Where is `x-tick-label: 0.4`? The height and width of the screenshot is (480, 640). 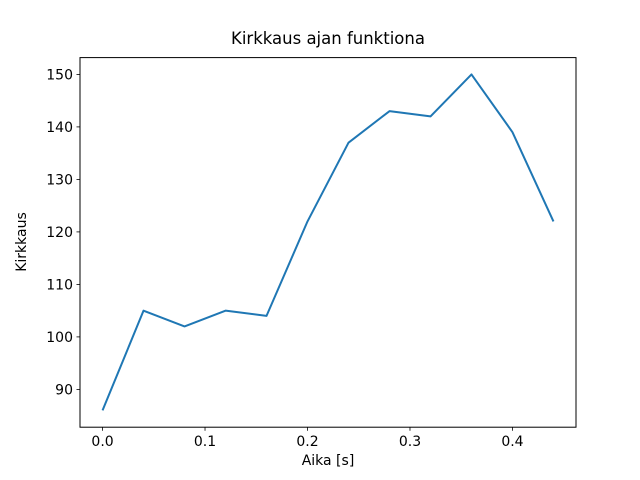
x-tick-label: 0.4 is located at coordinates (512, 442).